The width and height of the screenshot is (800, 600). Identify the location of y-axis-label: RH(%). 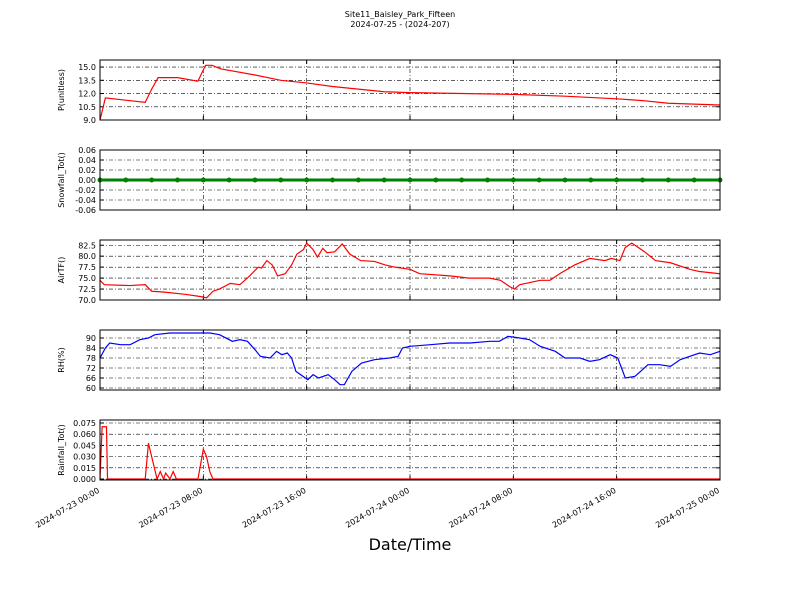
(61, 359).